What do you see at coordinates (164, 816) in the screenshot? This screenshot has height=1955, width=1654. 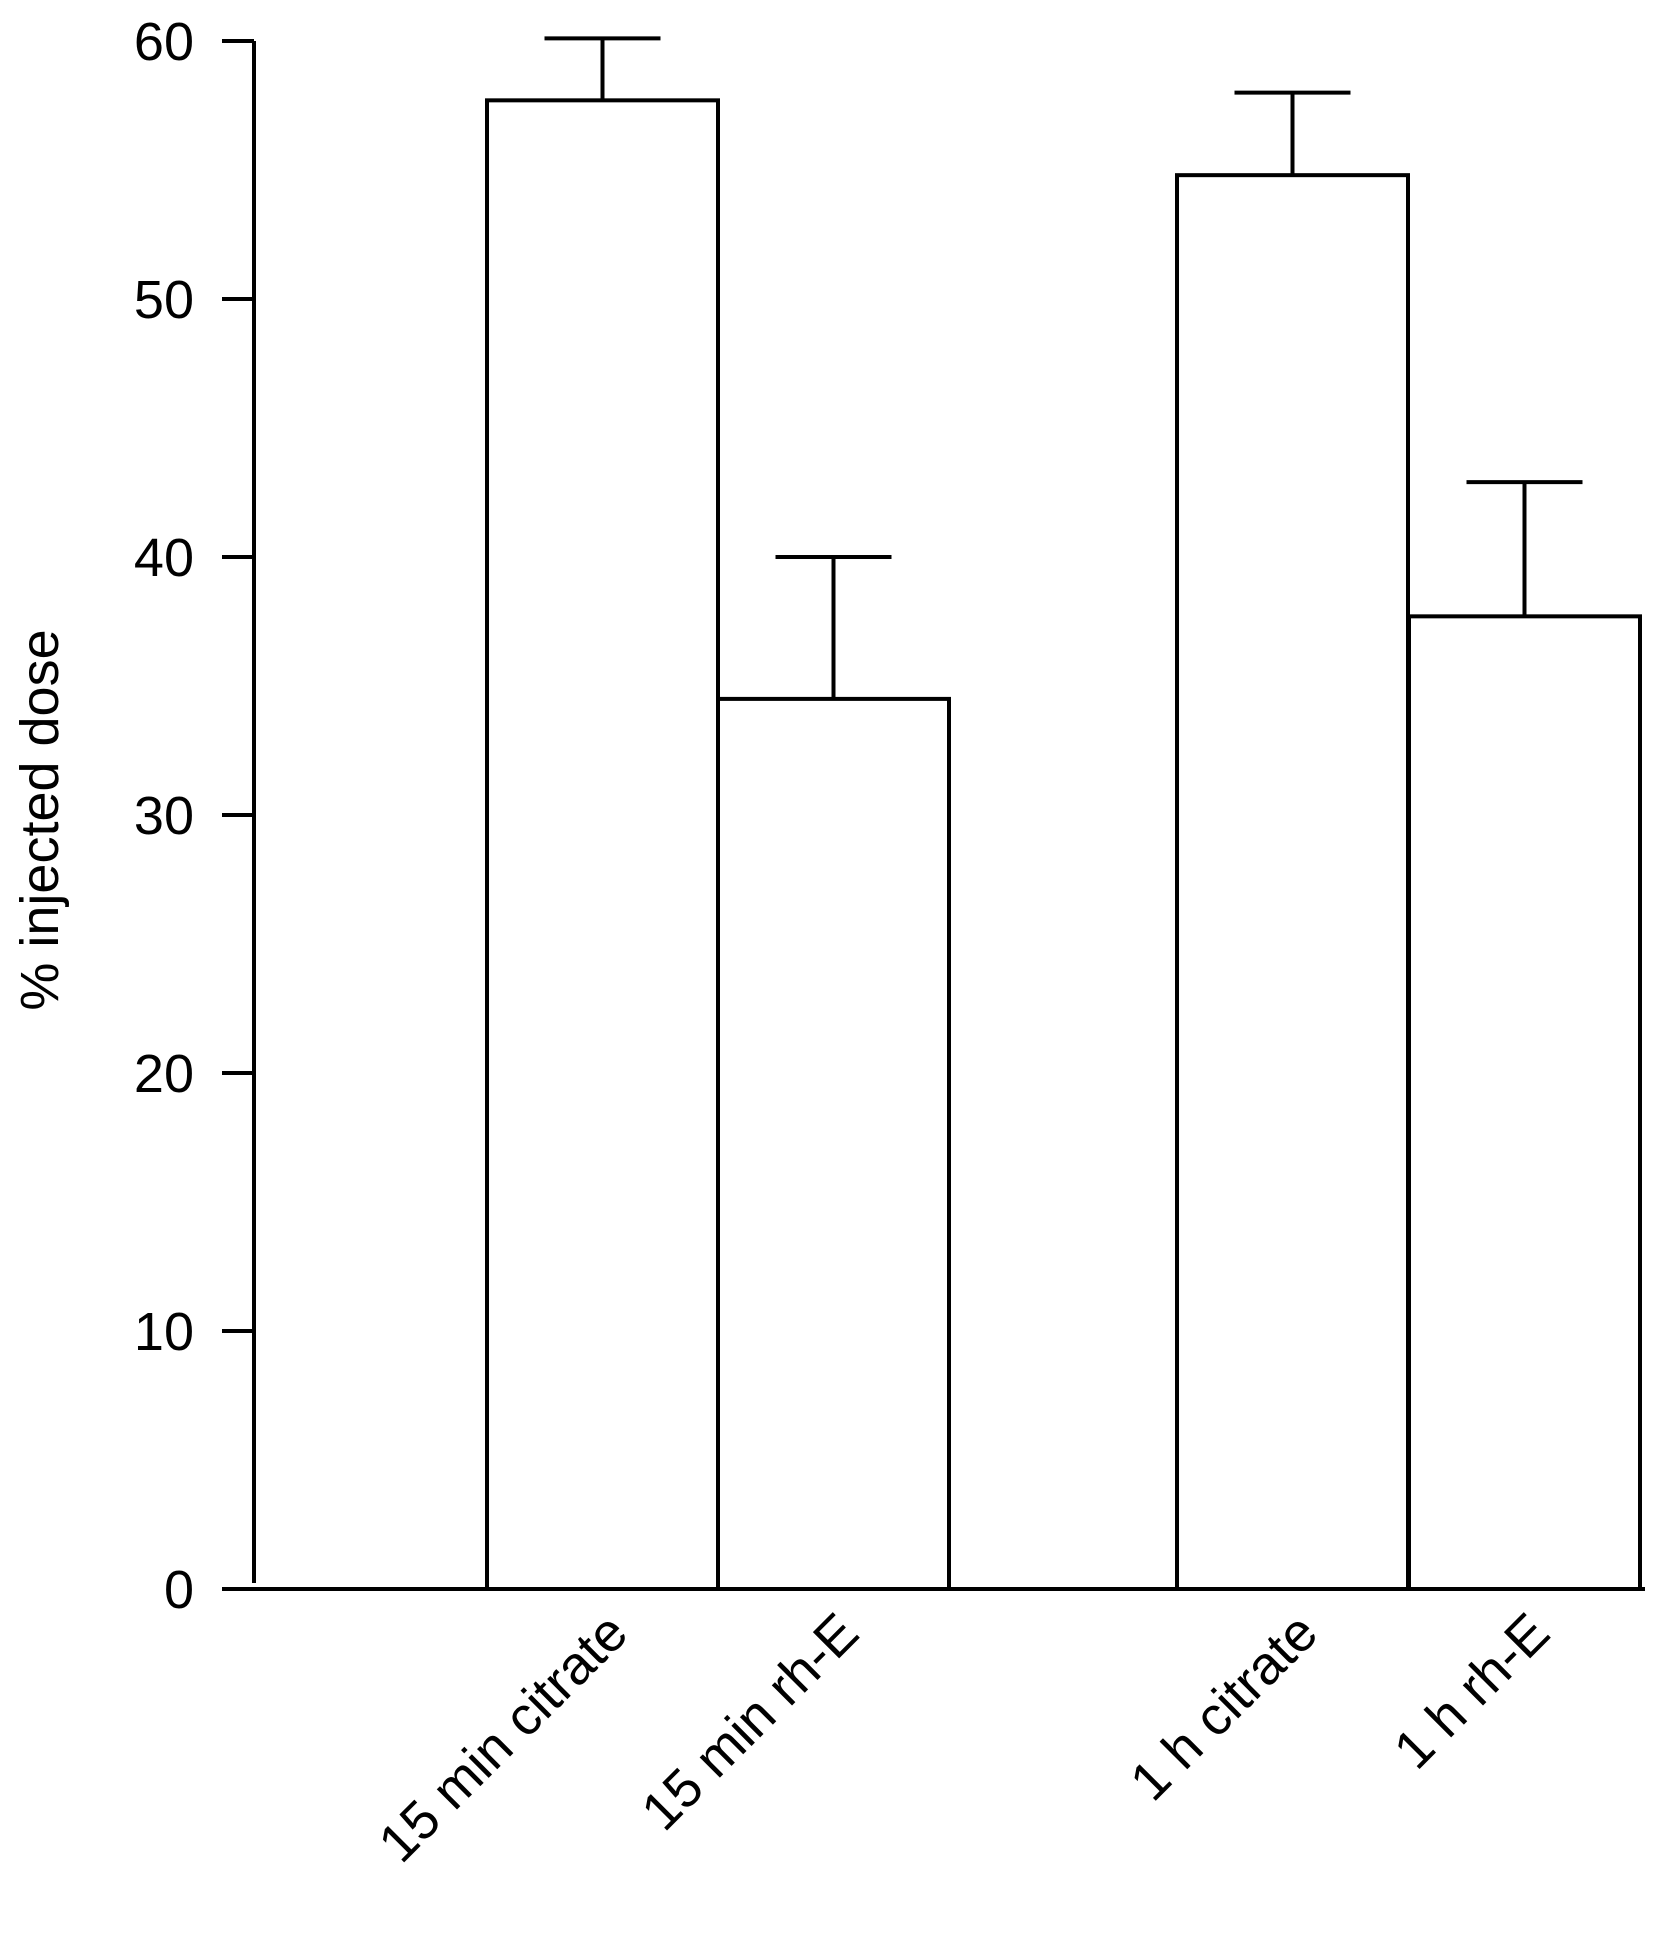 I see `y-tick-label: 30` at bounding box center [164, 816].